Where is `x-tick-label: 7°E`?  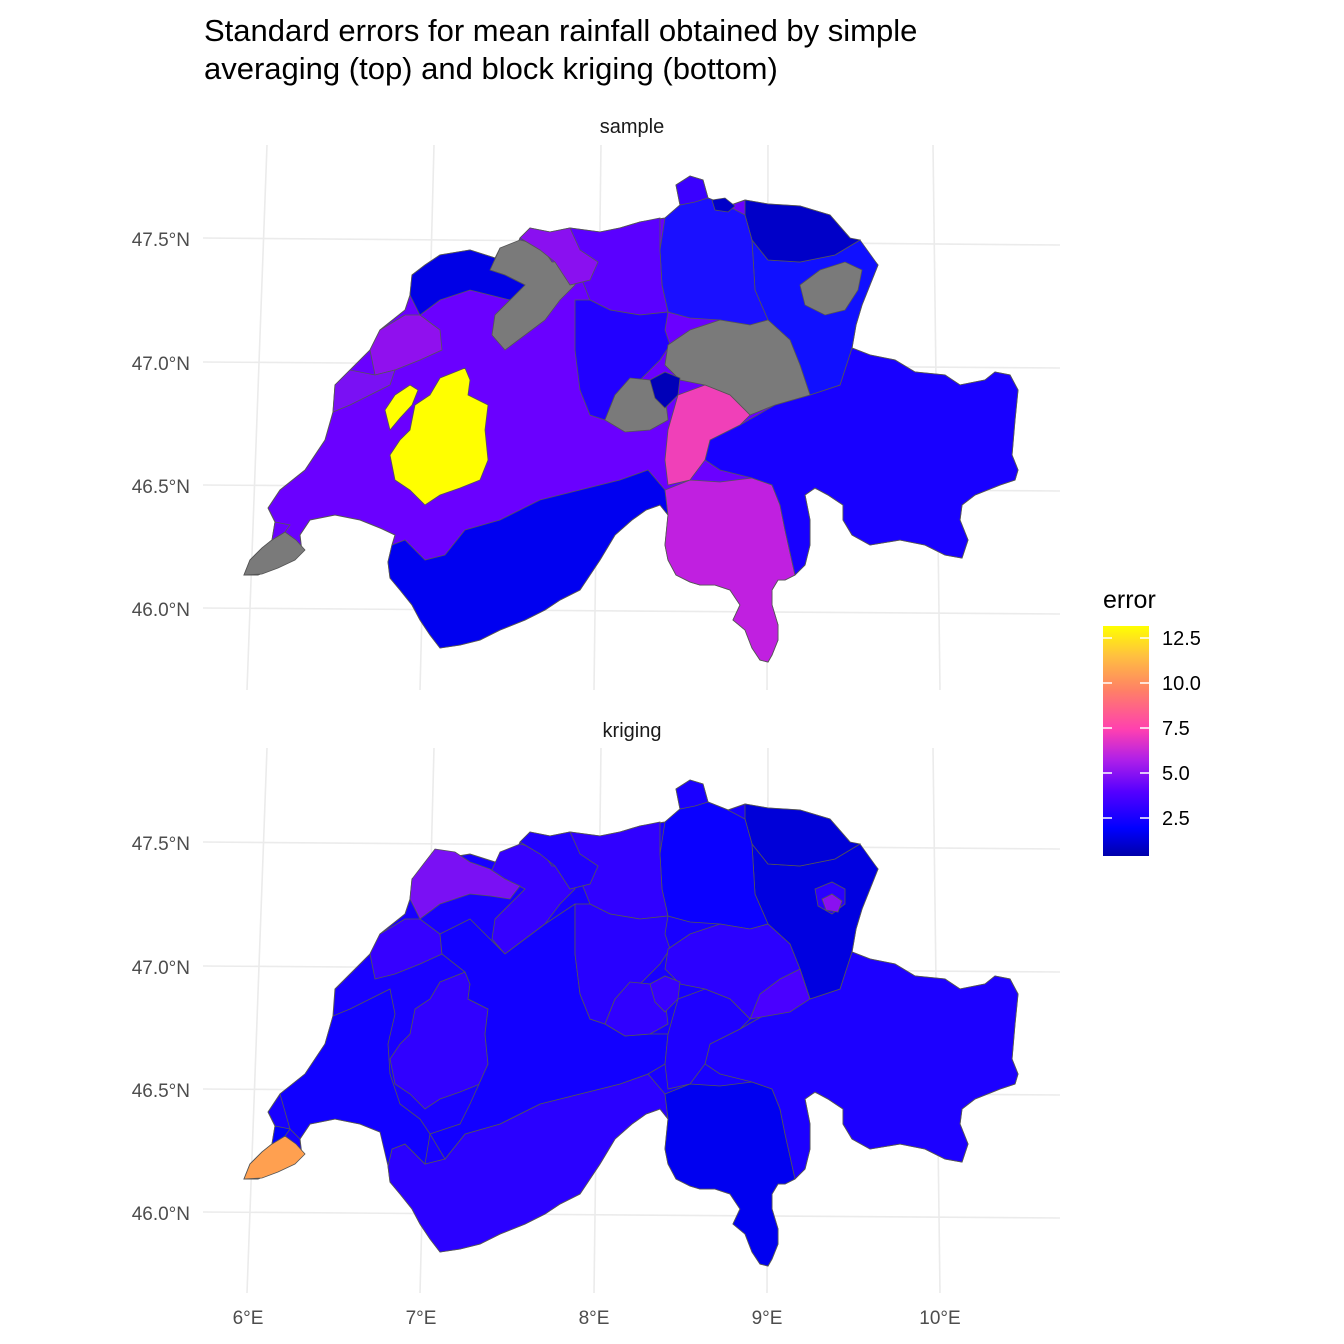 x-tick-label: 7°E is located at coordinates (421, 1318).